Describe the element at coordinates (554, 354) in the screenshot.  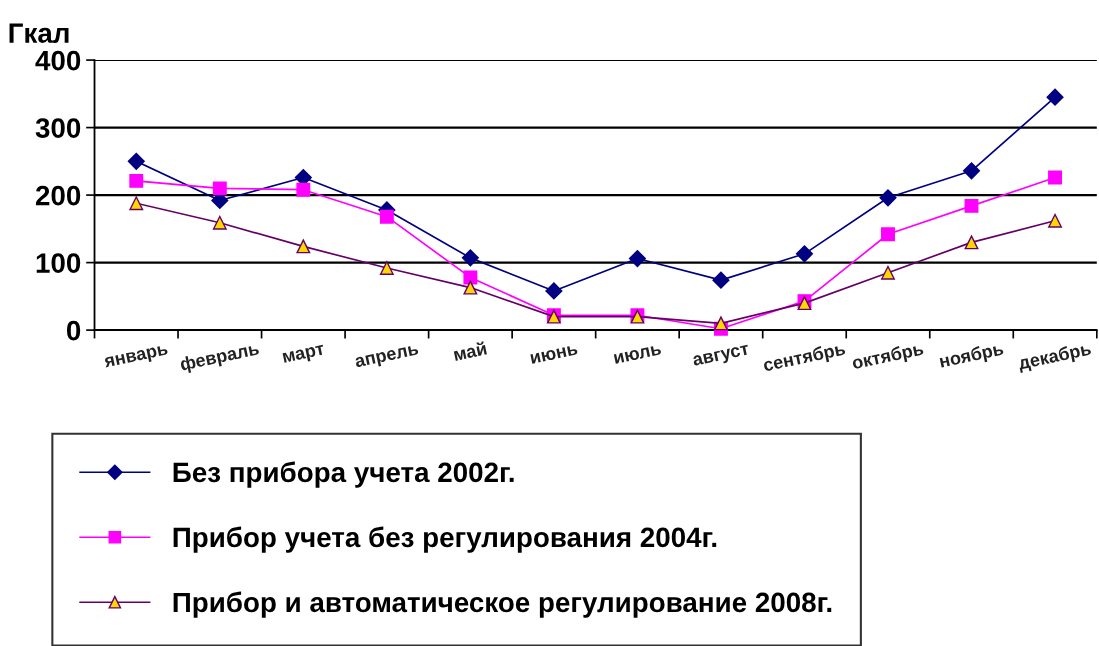
I see `x-tick-label: июнь` at that location.